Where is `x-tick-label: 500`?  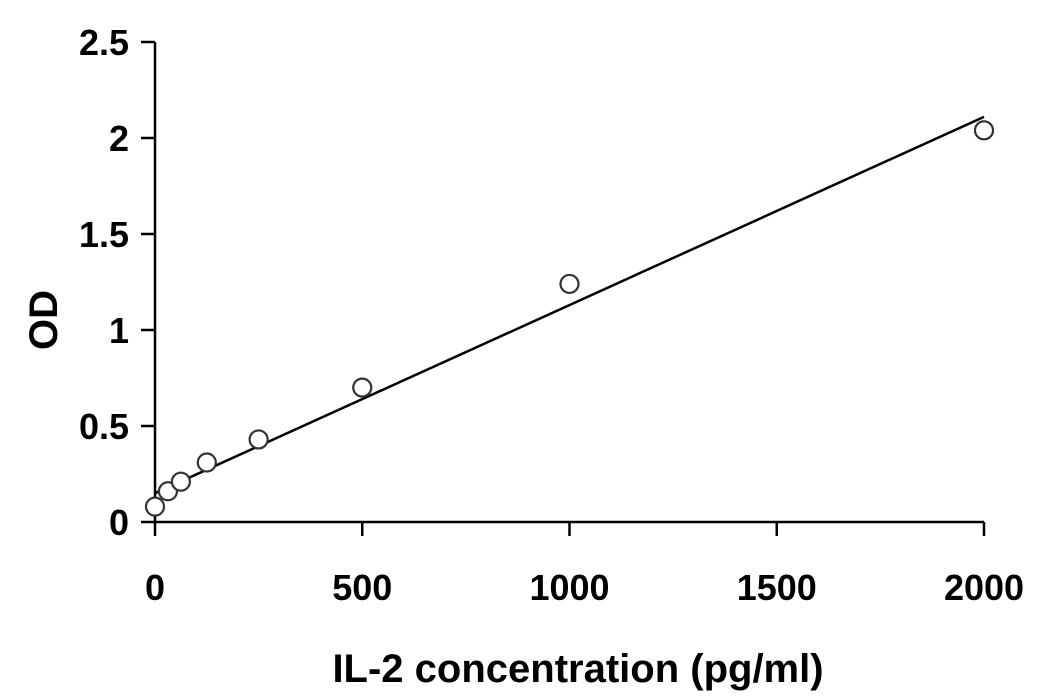 x-tick-label: 500 is located at coordinates (362, 587).